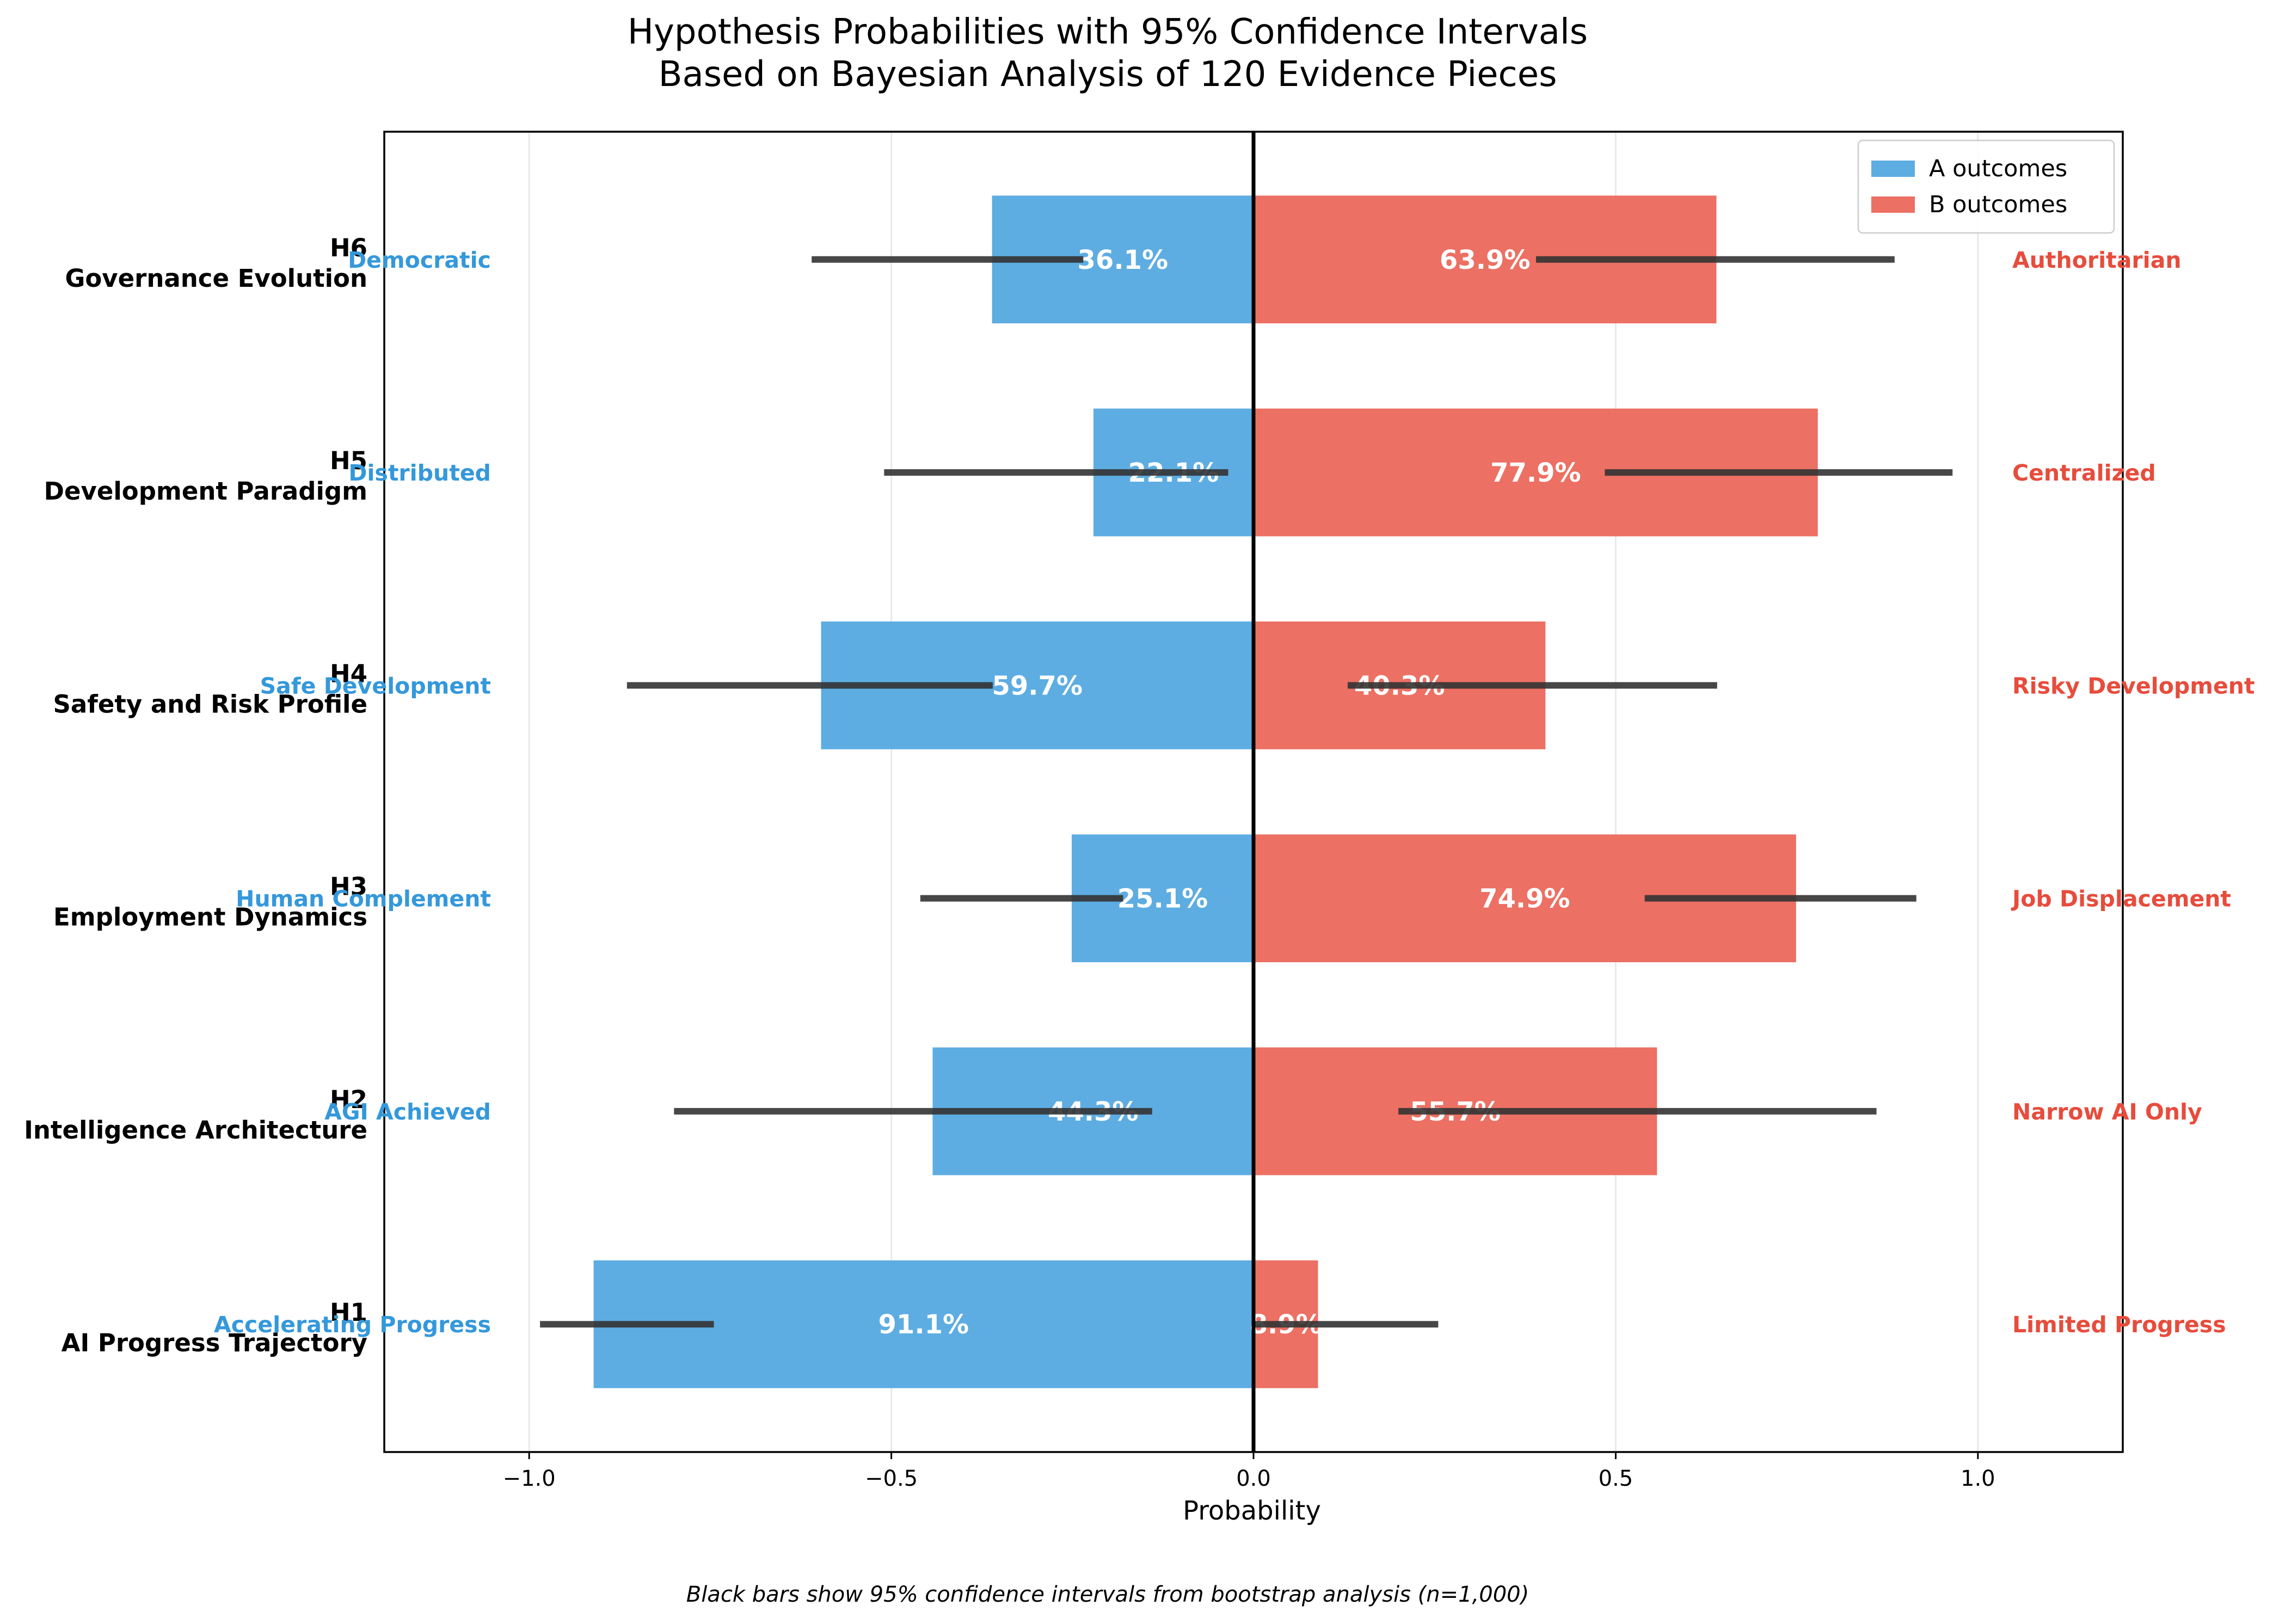 The width and height of the screenshot is (2273, 1624). Describe the element at coordinates (1998, 169) in the screenshot. I see `legend-entry-label: A outcomes` at that location.